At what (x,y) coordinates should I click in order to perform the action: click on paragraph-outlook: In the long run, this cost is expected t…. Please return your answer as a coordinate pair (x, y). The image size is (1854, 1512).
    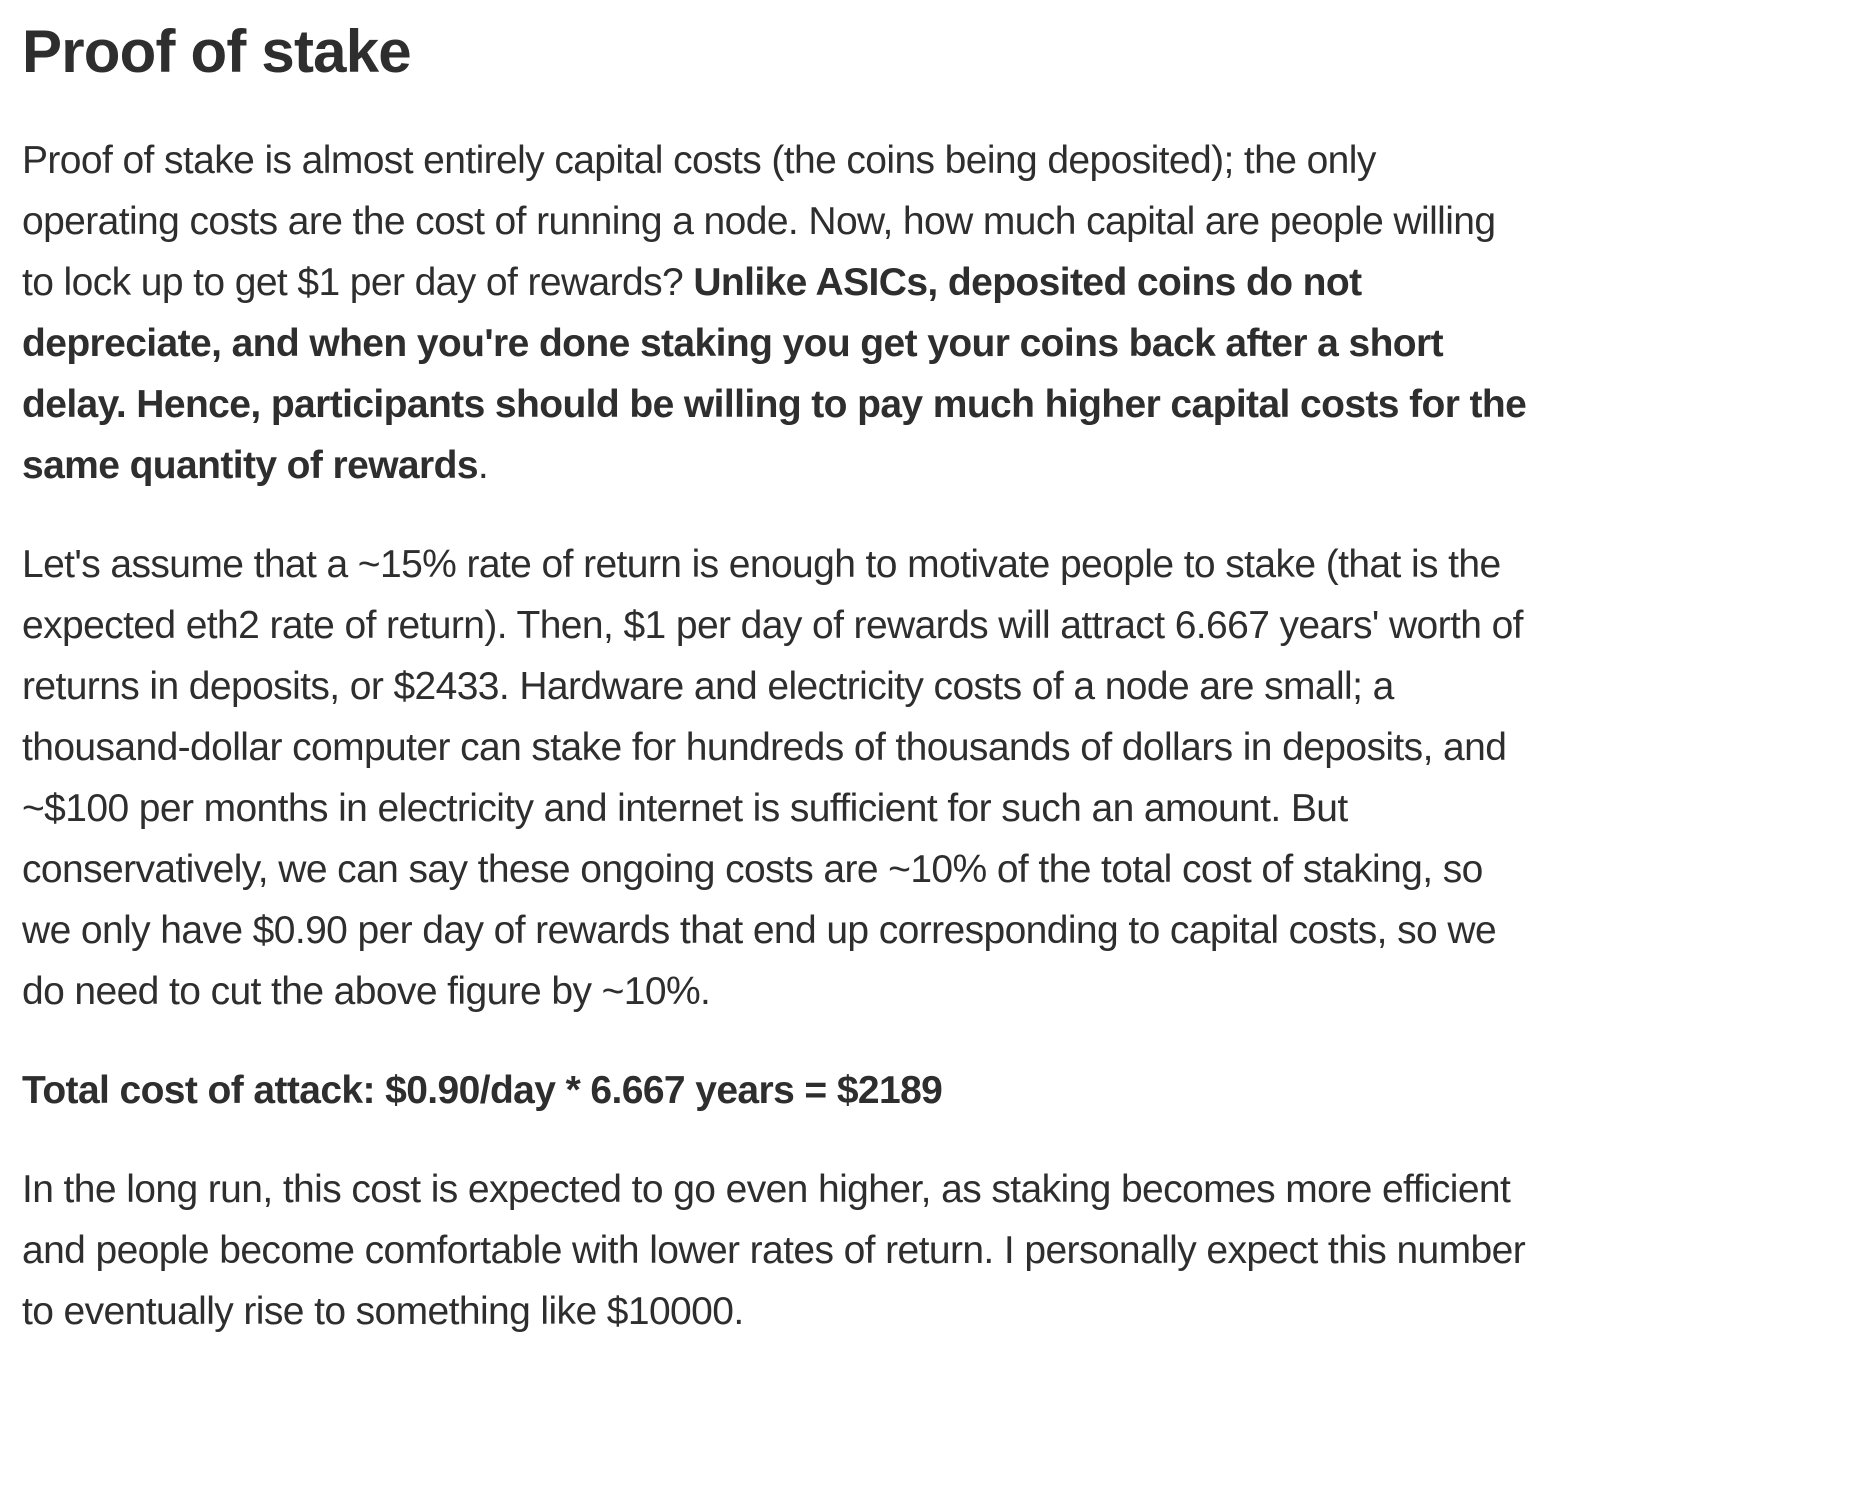
    Looking at the image, I should click on (774, 1250).